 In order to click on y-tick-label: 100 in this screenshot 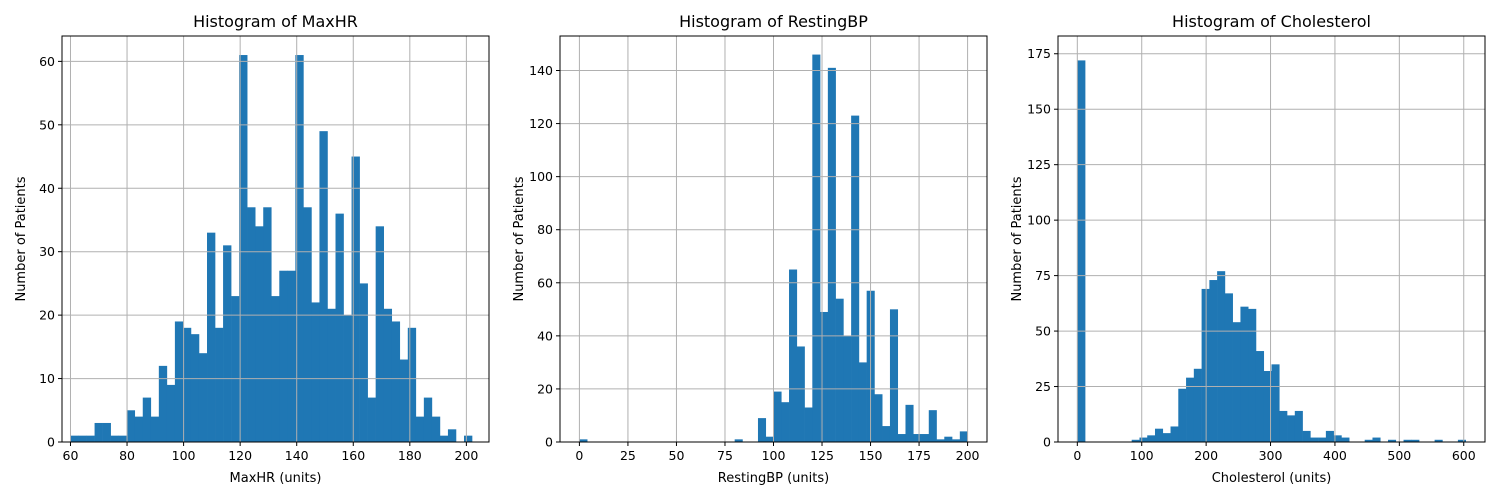, I will do `click(1039, 220)`.